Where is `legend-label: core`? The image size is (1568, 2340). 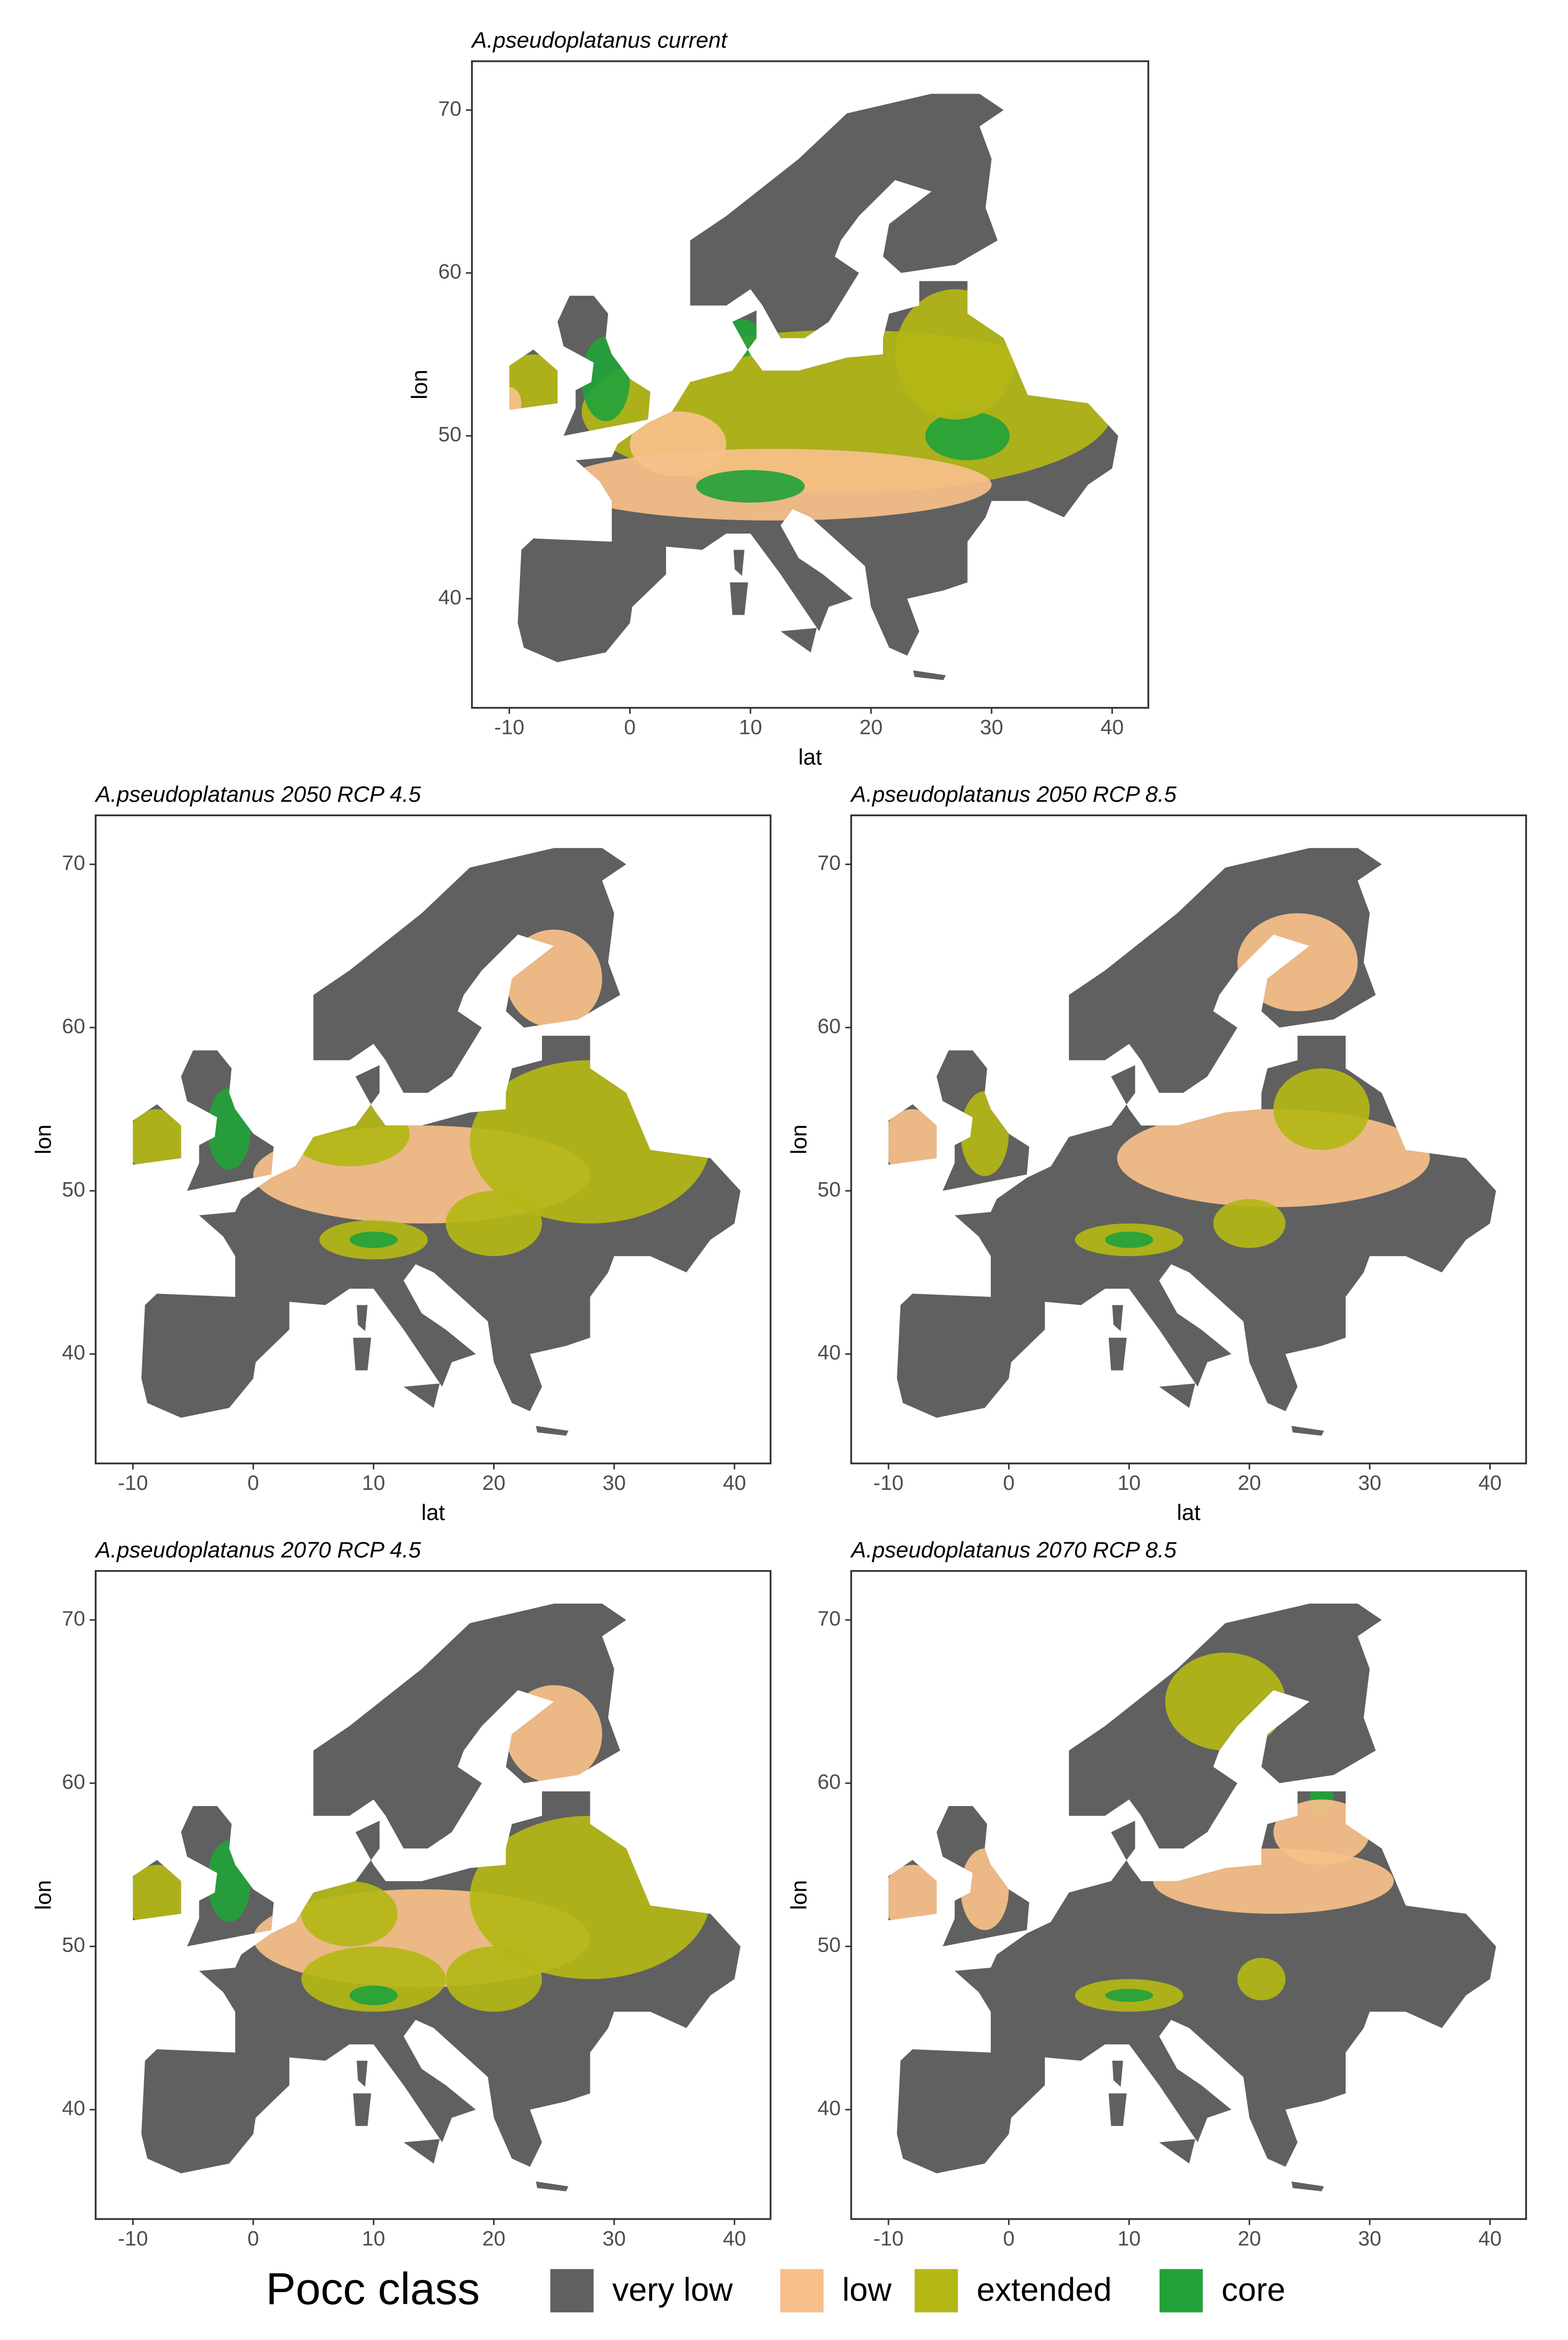
legend-label: core is located at coordinates (1253, 2289).